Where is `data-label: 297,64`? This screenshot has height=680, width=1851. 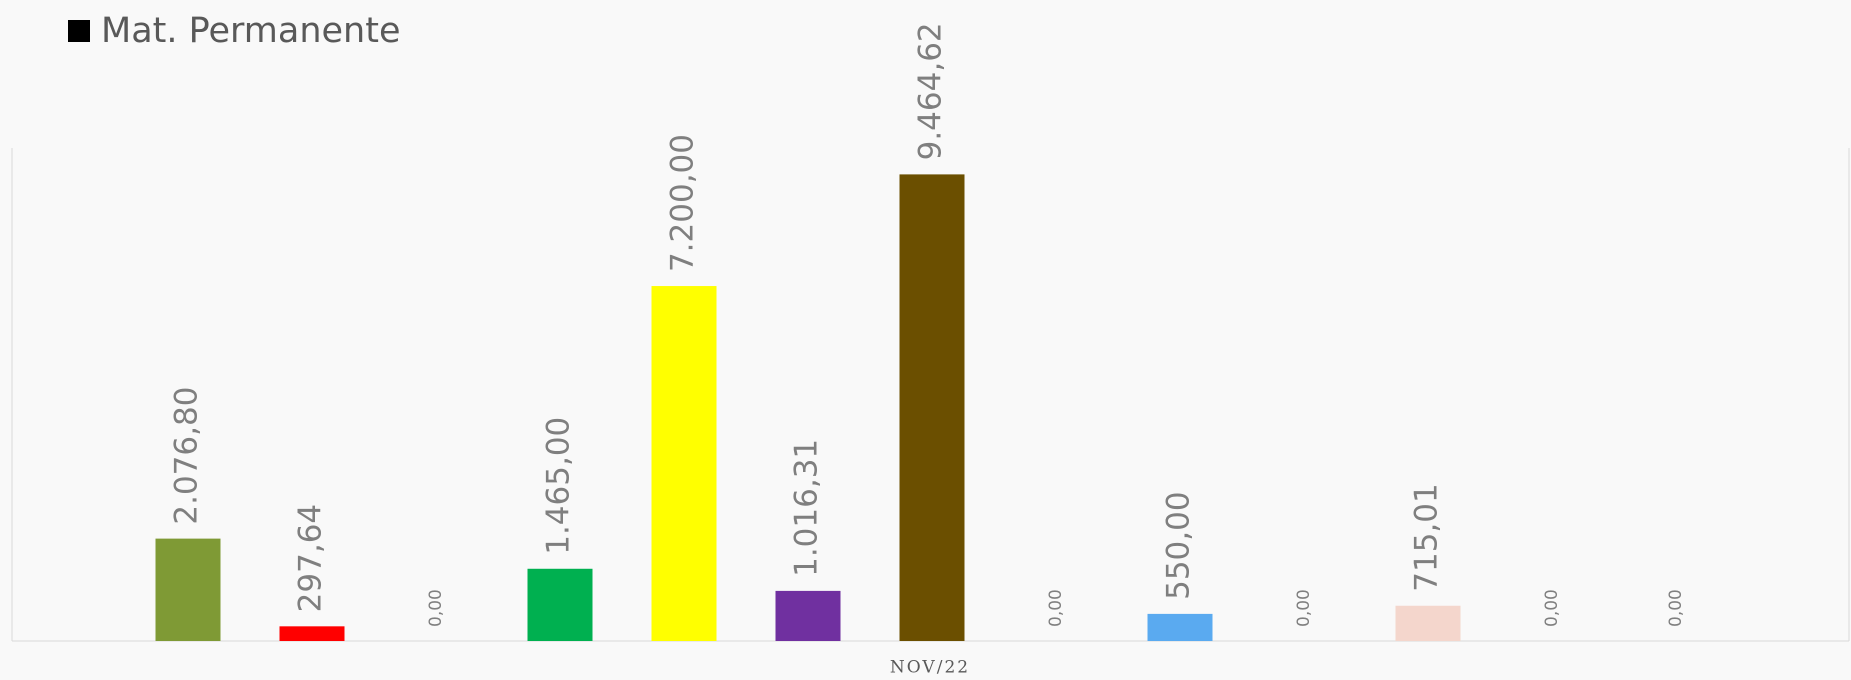 data-label: 297,64 is located at coordinates (311, 558).